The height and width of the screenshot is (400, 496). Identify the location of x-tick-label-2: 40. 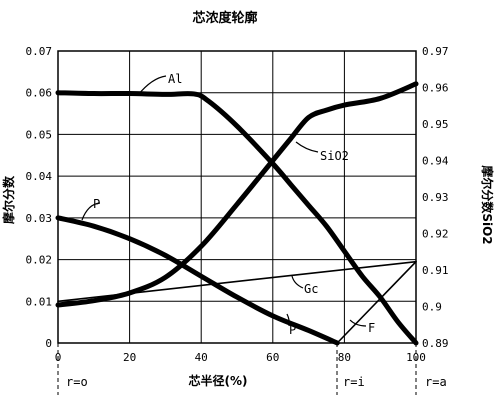
(201, 357).